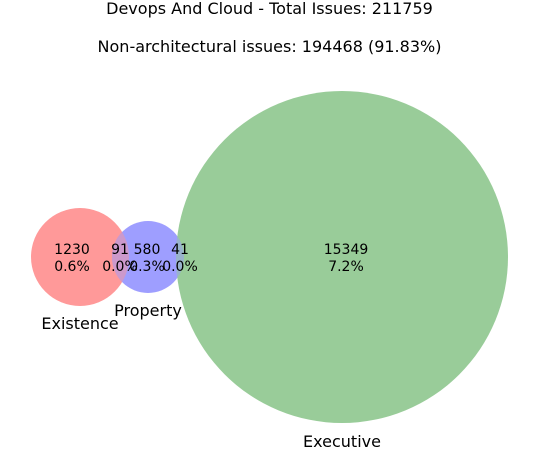  I want to click on region-existence-percent: 0.6%, so click(72, 267).